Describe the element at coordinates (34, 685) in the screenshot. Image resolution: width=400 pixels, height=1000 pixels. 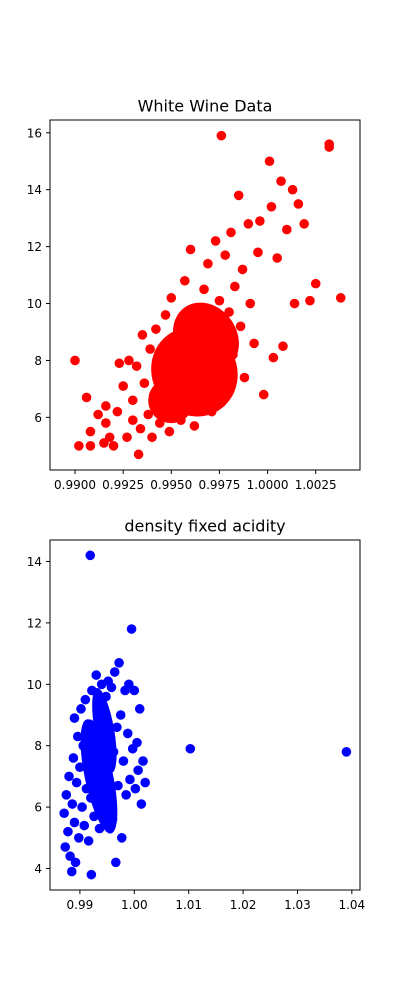
I see `y-tick-label: 10` at that location.